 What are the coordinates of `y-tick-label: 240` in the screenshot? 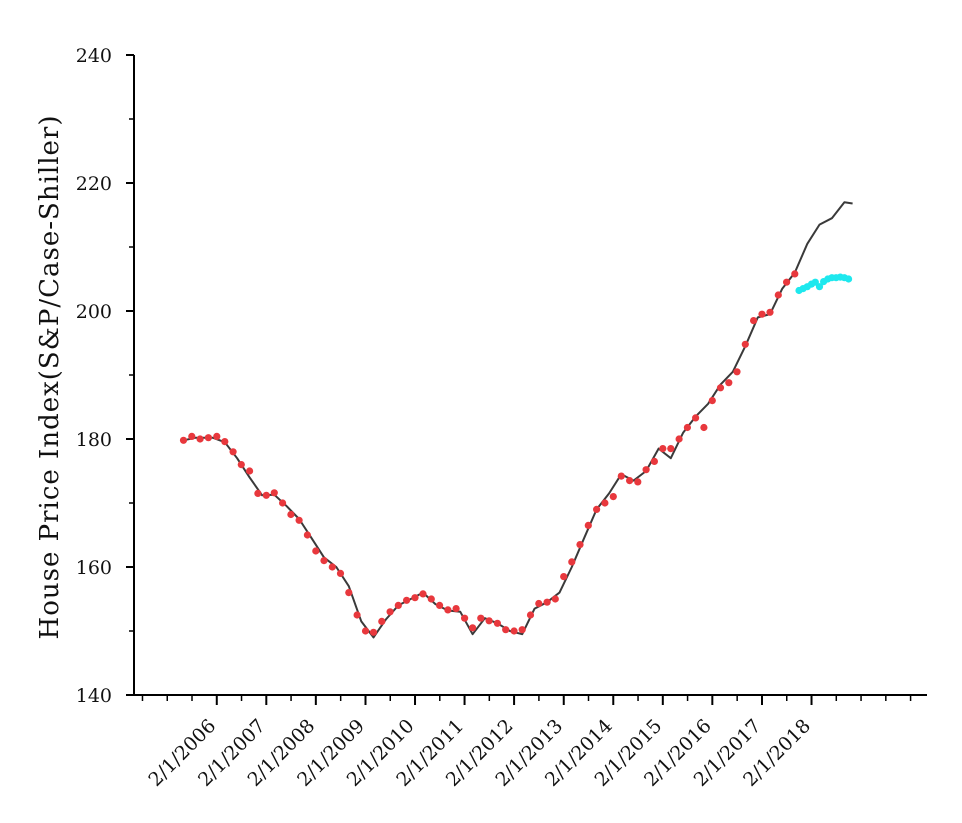 It's located at (94, 56).